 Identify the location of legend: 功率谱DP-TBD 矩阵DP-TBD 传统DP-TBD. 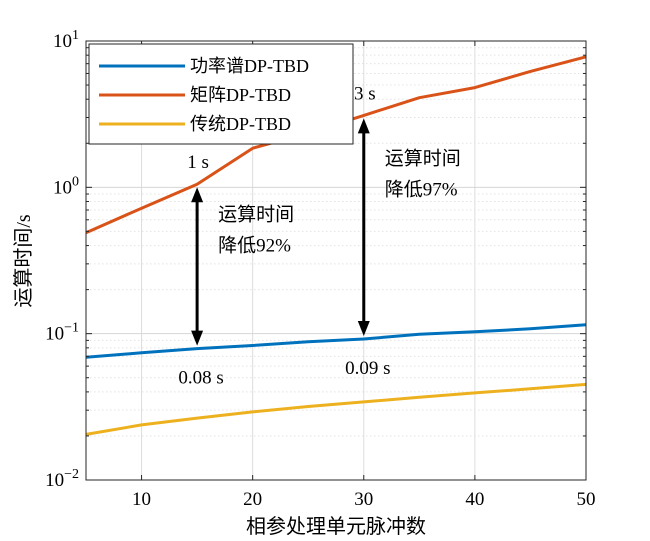
(221, 94).